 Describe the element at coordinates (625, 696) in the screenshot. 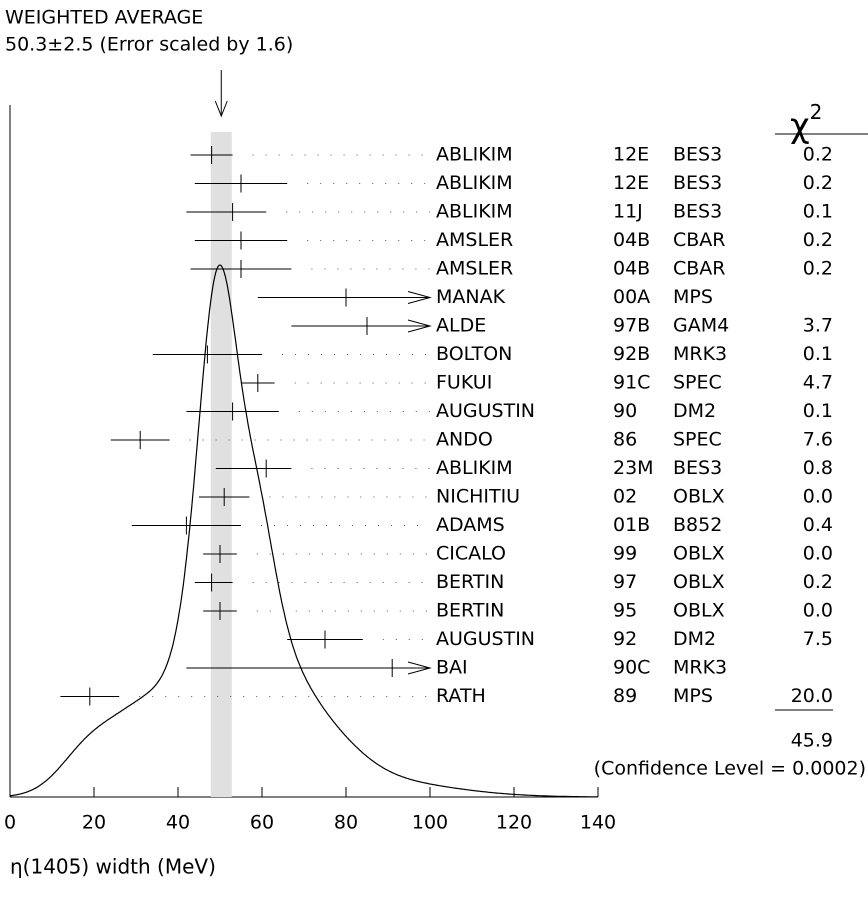

I see `reference: 89` at that location.